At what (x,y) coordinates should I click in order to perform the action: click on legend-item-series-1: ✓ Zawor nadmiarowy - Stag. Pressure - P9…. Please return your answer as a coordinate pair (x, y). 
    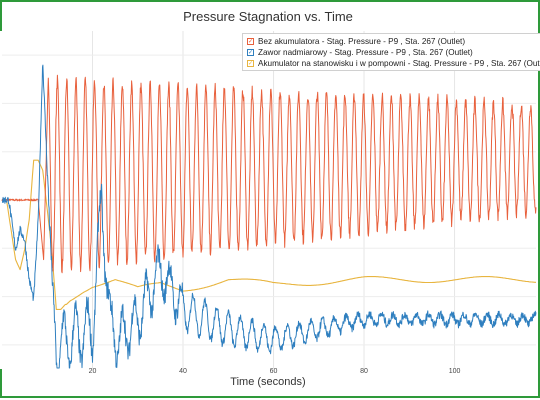
    Looking at the image, I should click on (392, 52).